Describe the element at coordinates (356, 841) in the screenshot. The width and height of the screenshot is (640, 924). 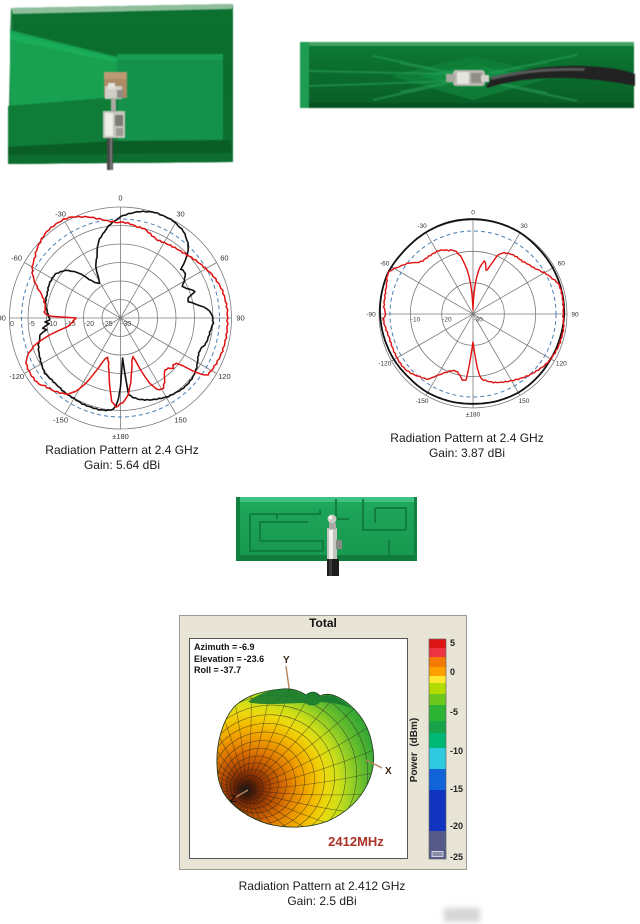
I see `svg-text: 2412MHz` at that location.